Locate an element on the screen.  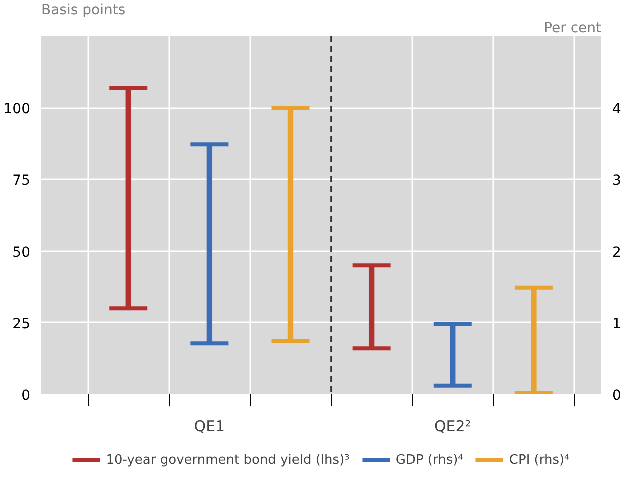
y-tick-label: 0 is located at coordinates (26, 396).